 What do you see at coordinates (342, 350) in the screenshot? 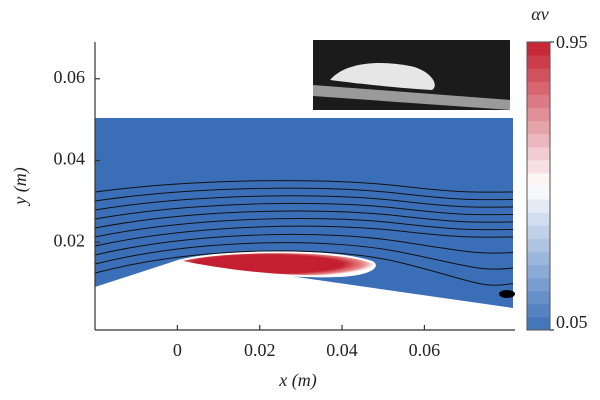
I see `x-tick-label: 0.04` at bounding box center [342, 350].